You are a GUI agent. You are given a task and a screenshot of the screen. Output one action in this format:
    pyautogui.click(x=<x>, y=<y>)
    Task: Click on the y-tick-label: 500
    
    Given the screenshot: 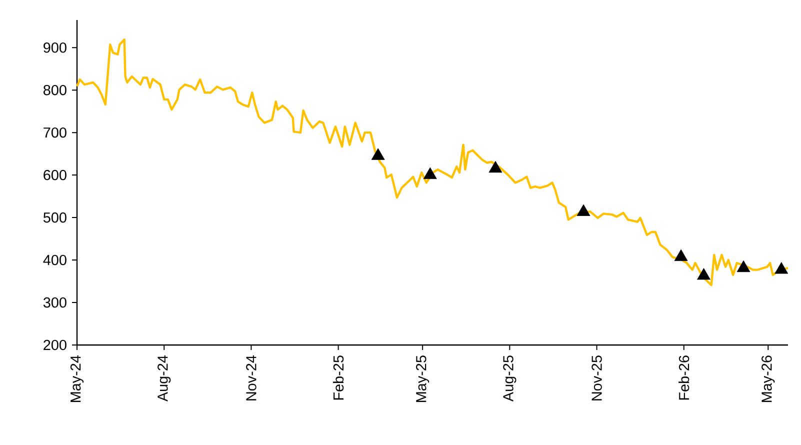 What is the action you would take?
    pyautogui.click(x=54, y=217)
    